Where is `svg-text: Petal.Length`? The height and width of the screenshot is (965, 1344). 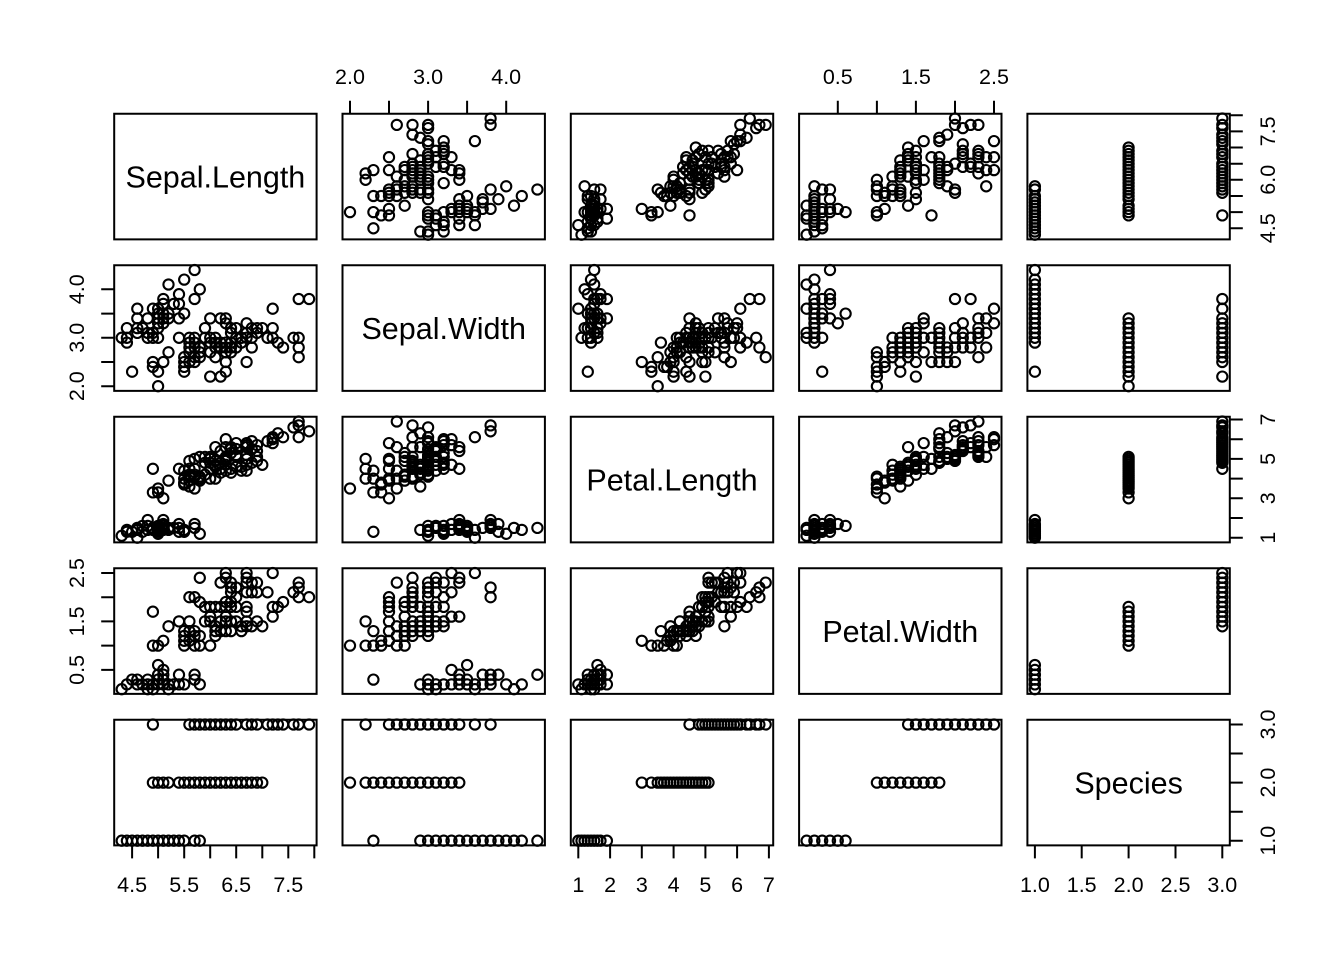
svg-text: Petal.Length is located at coordinates (671, 480).